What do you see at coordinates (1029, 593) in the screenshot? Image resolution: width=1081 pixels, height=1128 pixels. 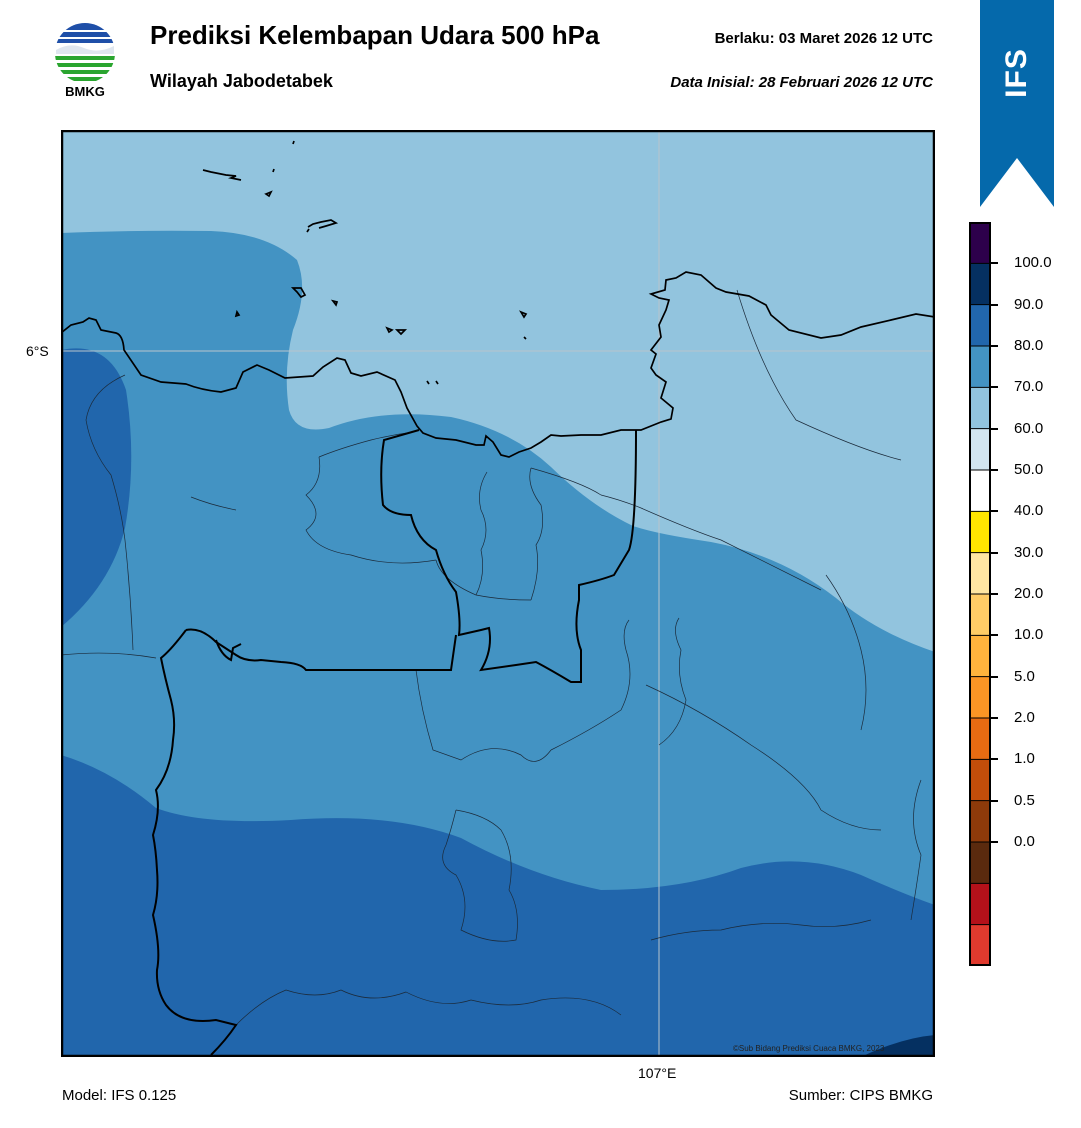 I see `colorbar-tick-label: 20.0` at bounding box center [1029, 593].